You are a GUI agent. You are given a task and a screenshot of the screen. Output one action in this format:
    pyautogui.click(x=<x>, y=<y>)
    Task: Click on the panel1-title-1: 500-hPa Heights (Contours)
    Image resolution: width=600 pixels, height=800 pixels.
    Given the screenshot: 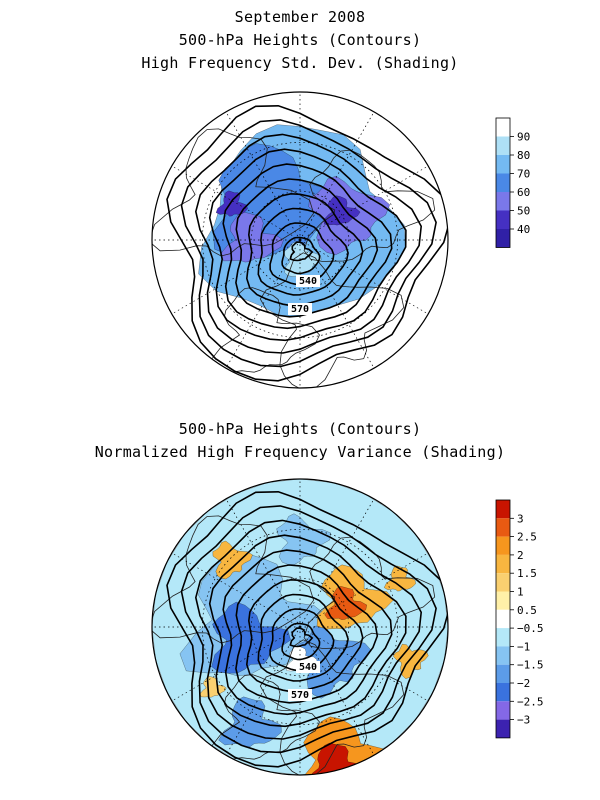 What is the action you would take?
    pyautogui.click(x=300, y=40)
    